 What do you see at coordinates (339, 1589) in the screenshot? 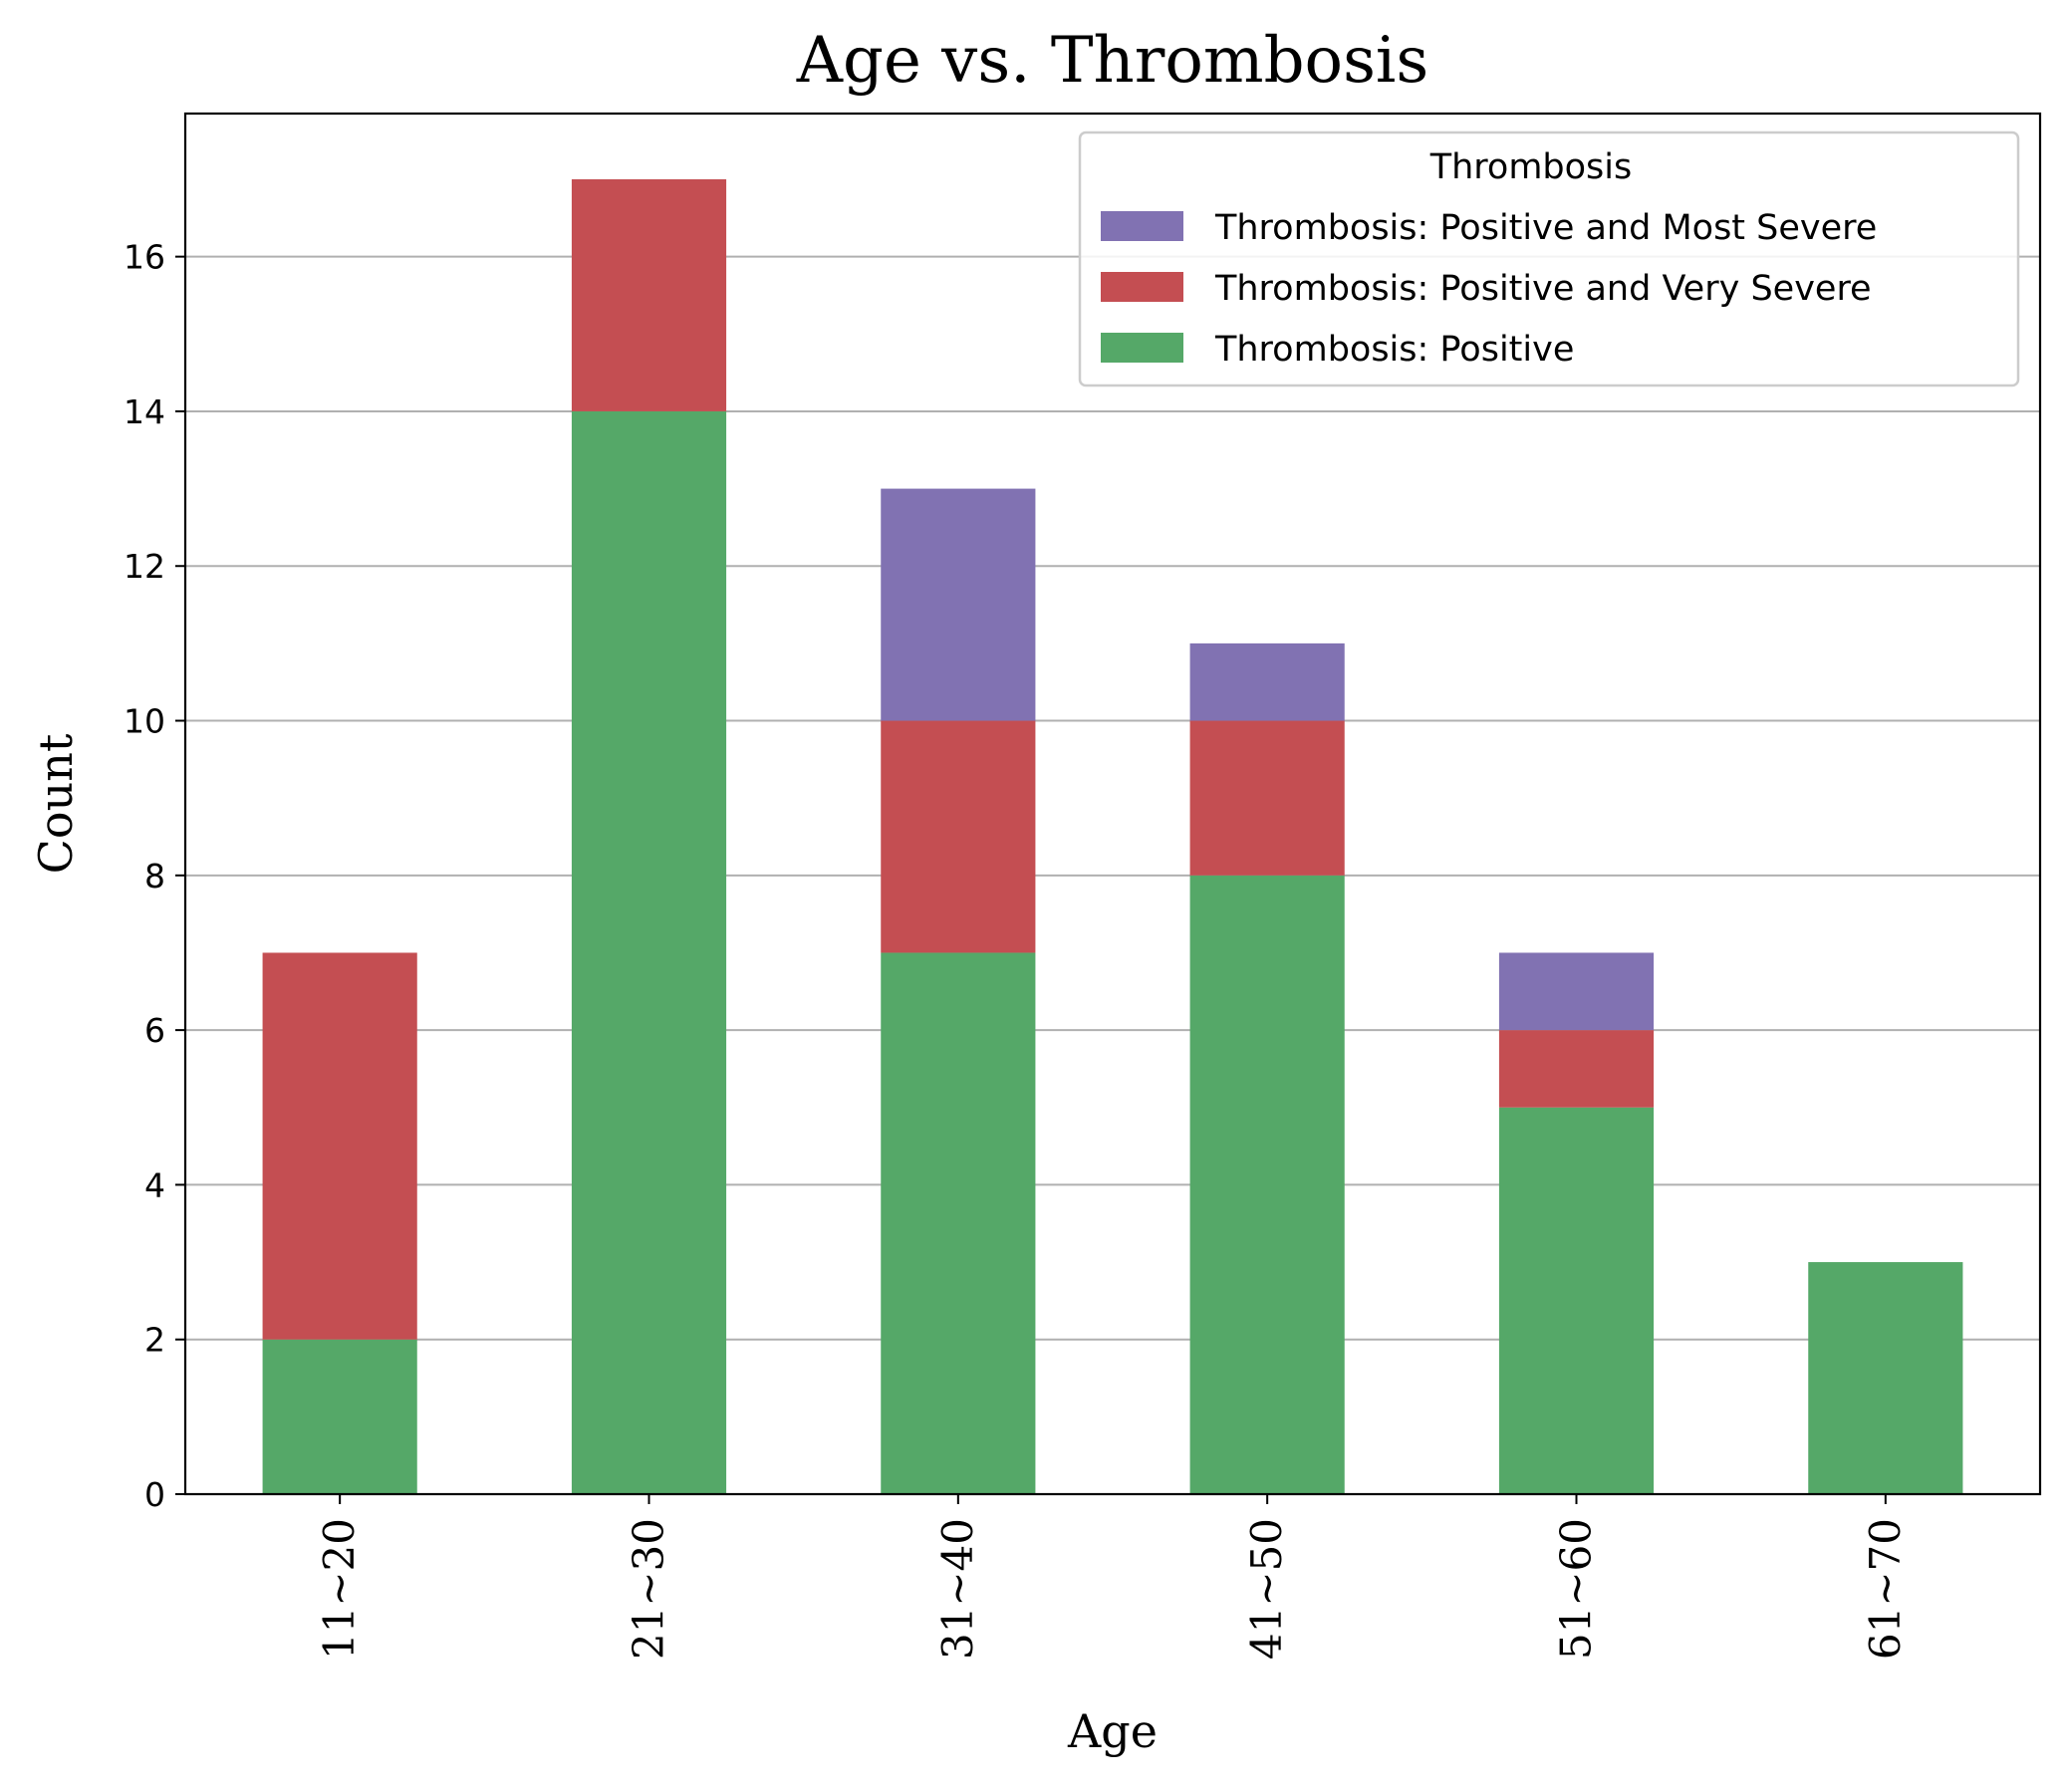
I see `x-tick-label: 11~20` at bounding box center [339, 1589].